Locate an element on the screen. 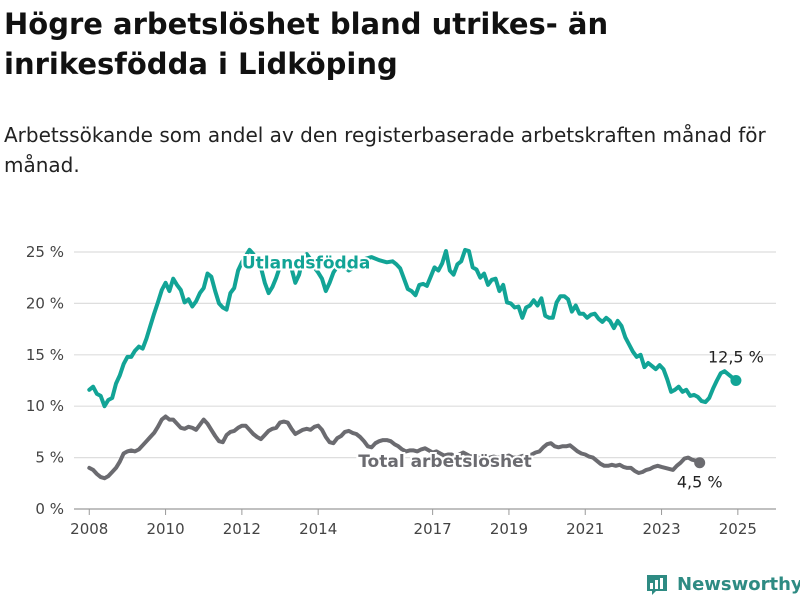 The width and height of the screenshot is (800, 600). y-tick-label: 5 % is located at coordinates (49, 458).